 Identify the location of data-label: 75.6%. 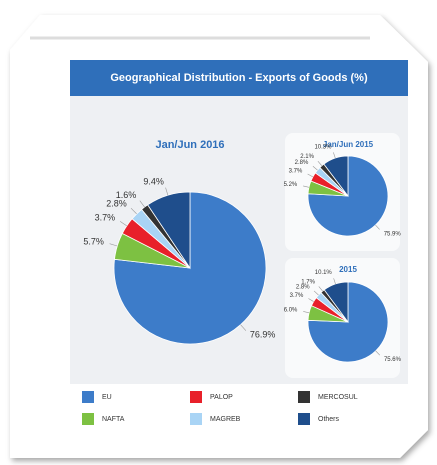
(393, 360).